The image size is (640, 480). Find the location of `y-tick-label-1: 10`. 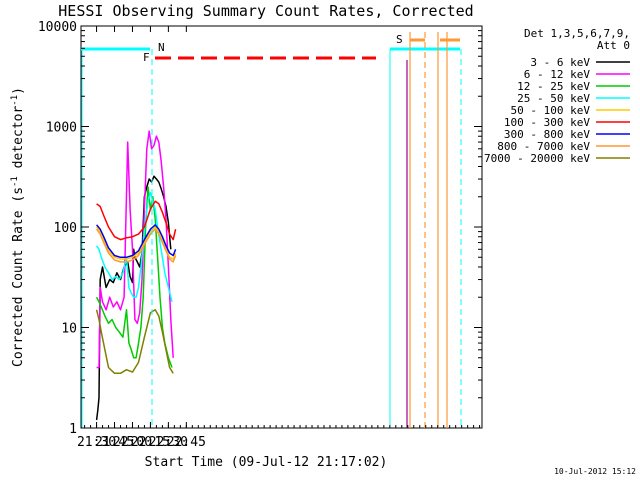

y-tick-label-1: 10 is located at coordinates (69, 329).